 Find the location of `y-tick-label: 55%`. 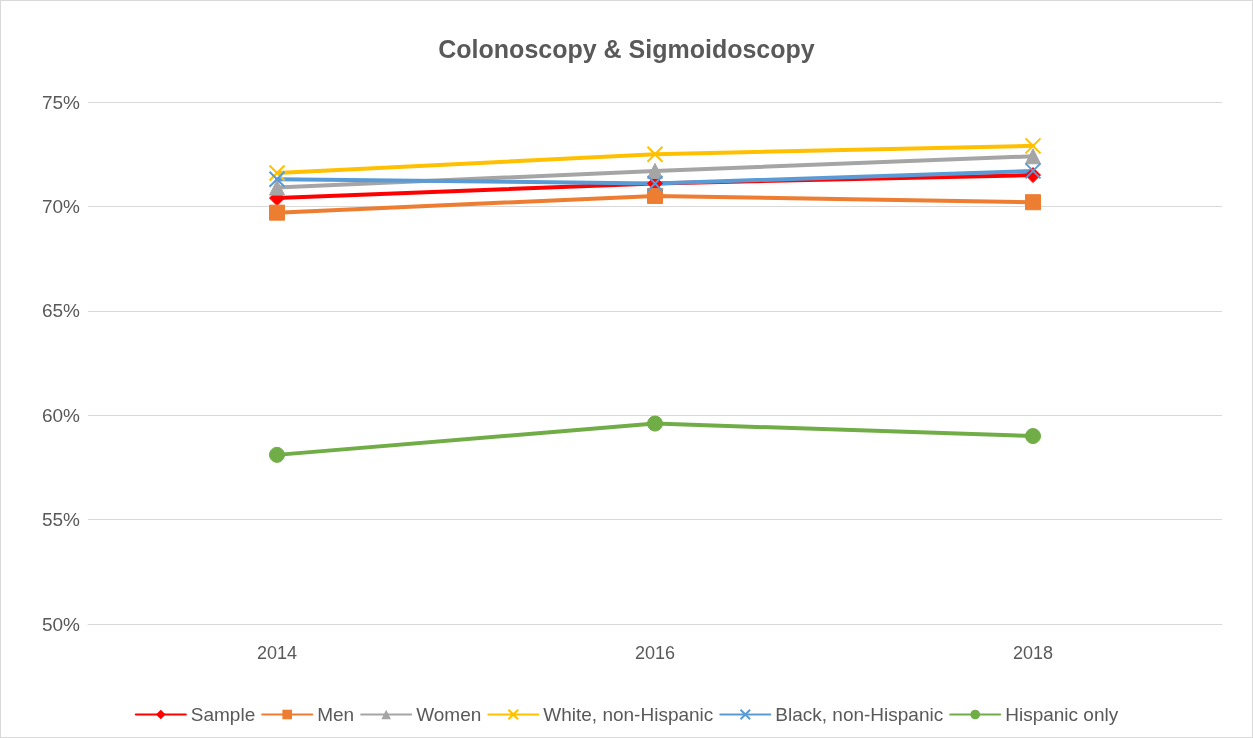

y-tick-label: 55% is located at coordinates (61, 520).